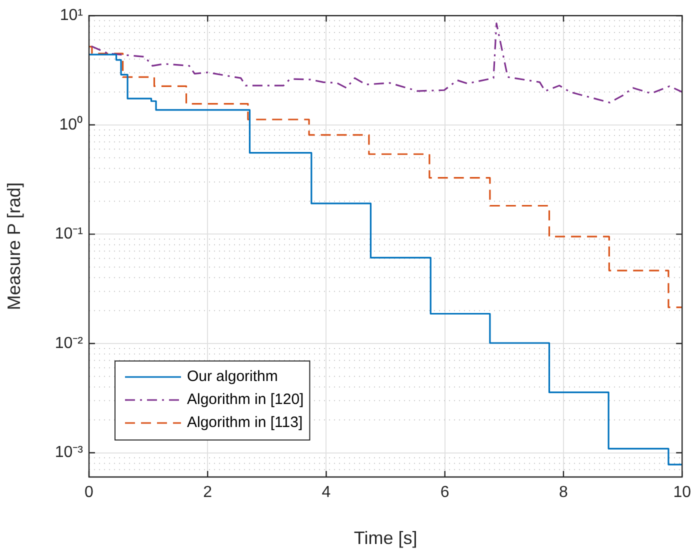 This screenshot has height=554, width=697. I want to click on legend-label: Our algorithm, so click(232, 377).